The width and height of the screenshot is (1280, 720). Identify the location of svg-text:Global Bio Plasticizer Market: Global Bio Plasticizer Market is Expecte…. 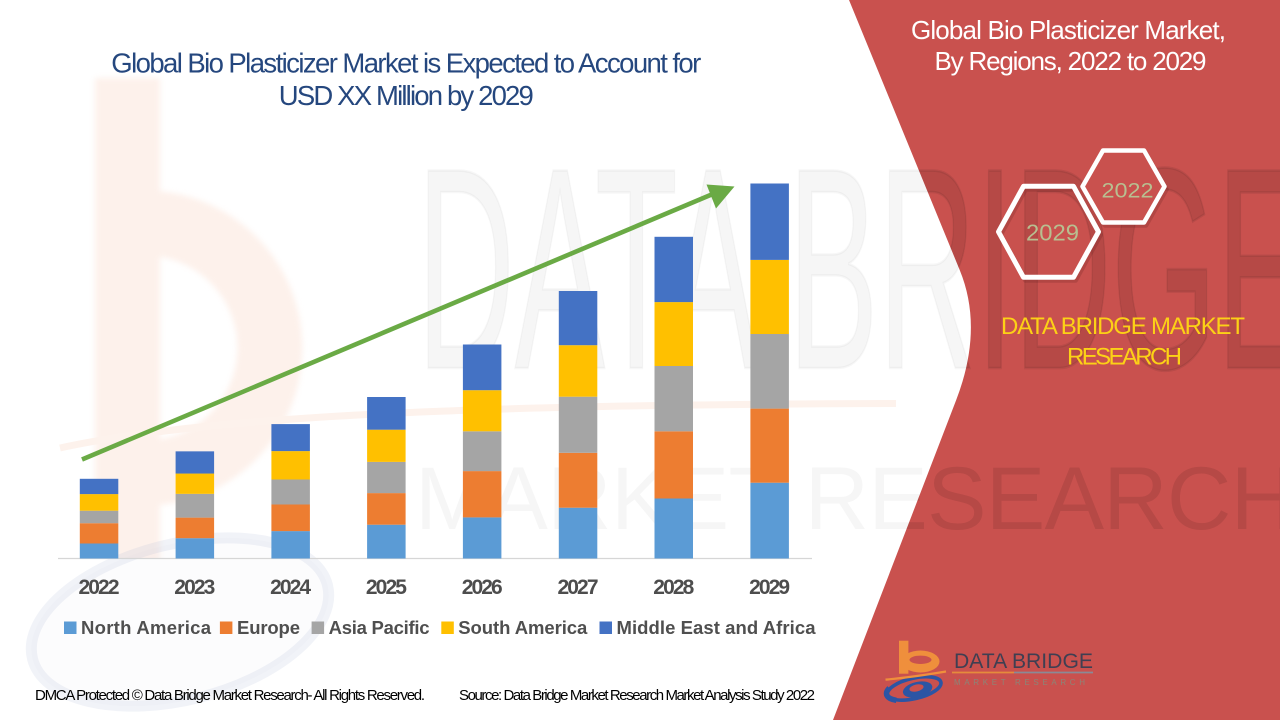
(406, 63).